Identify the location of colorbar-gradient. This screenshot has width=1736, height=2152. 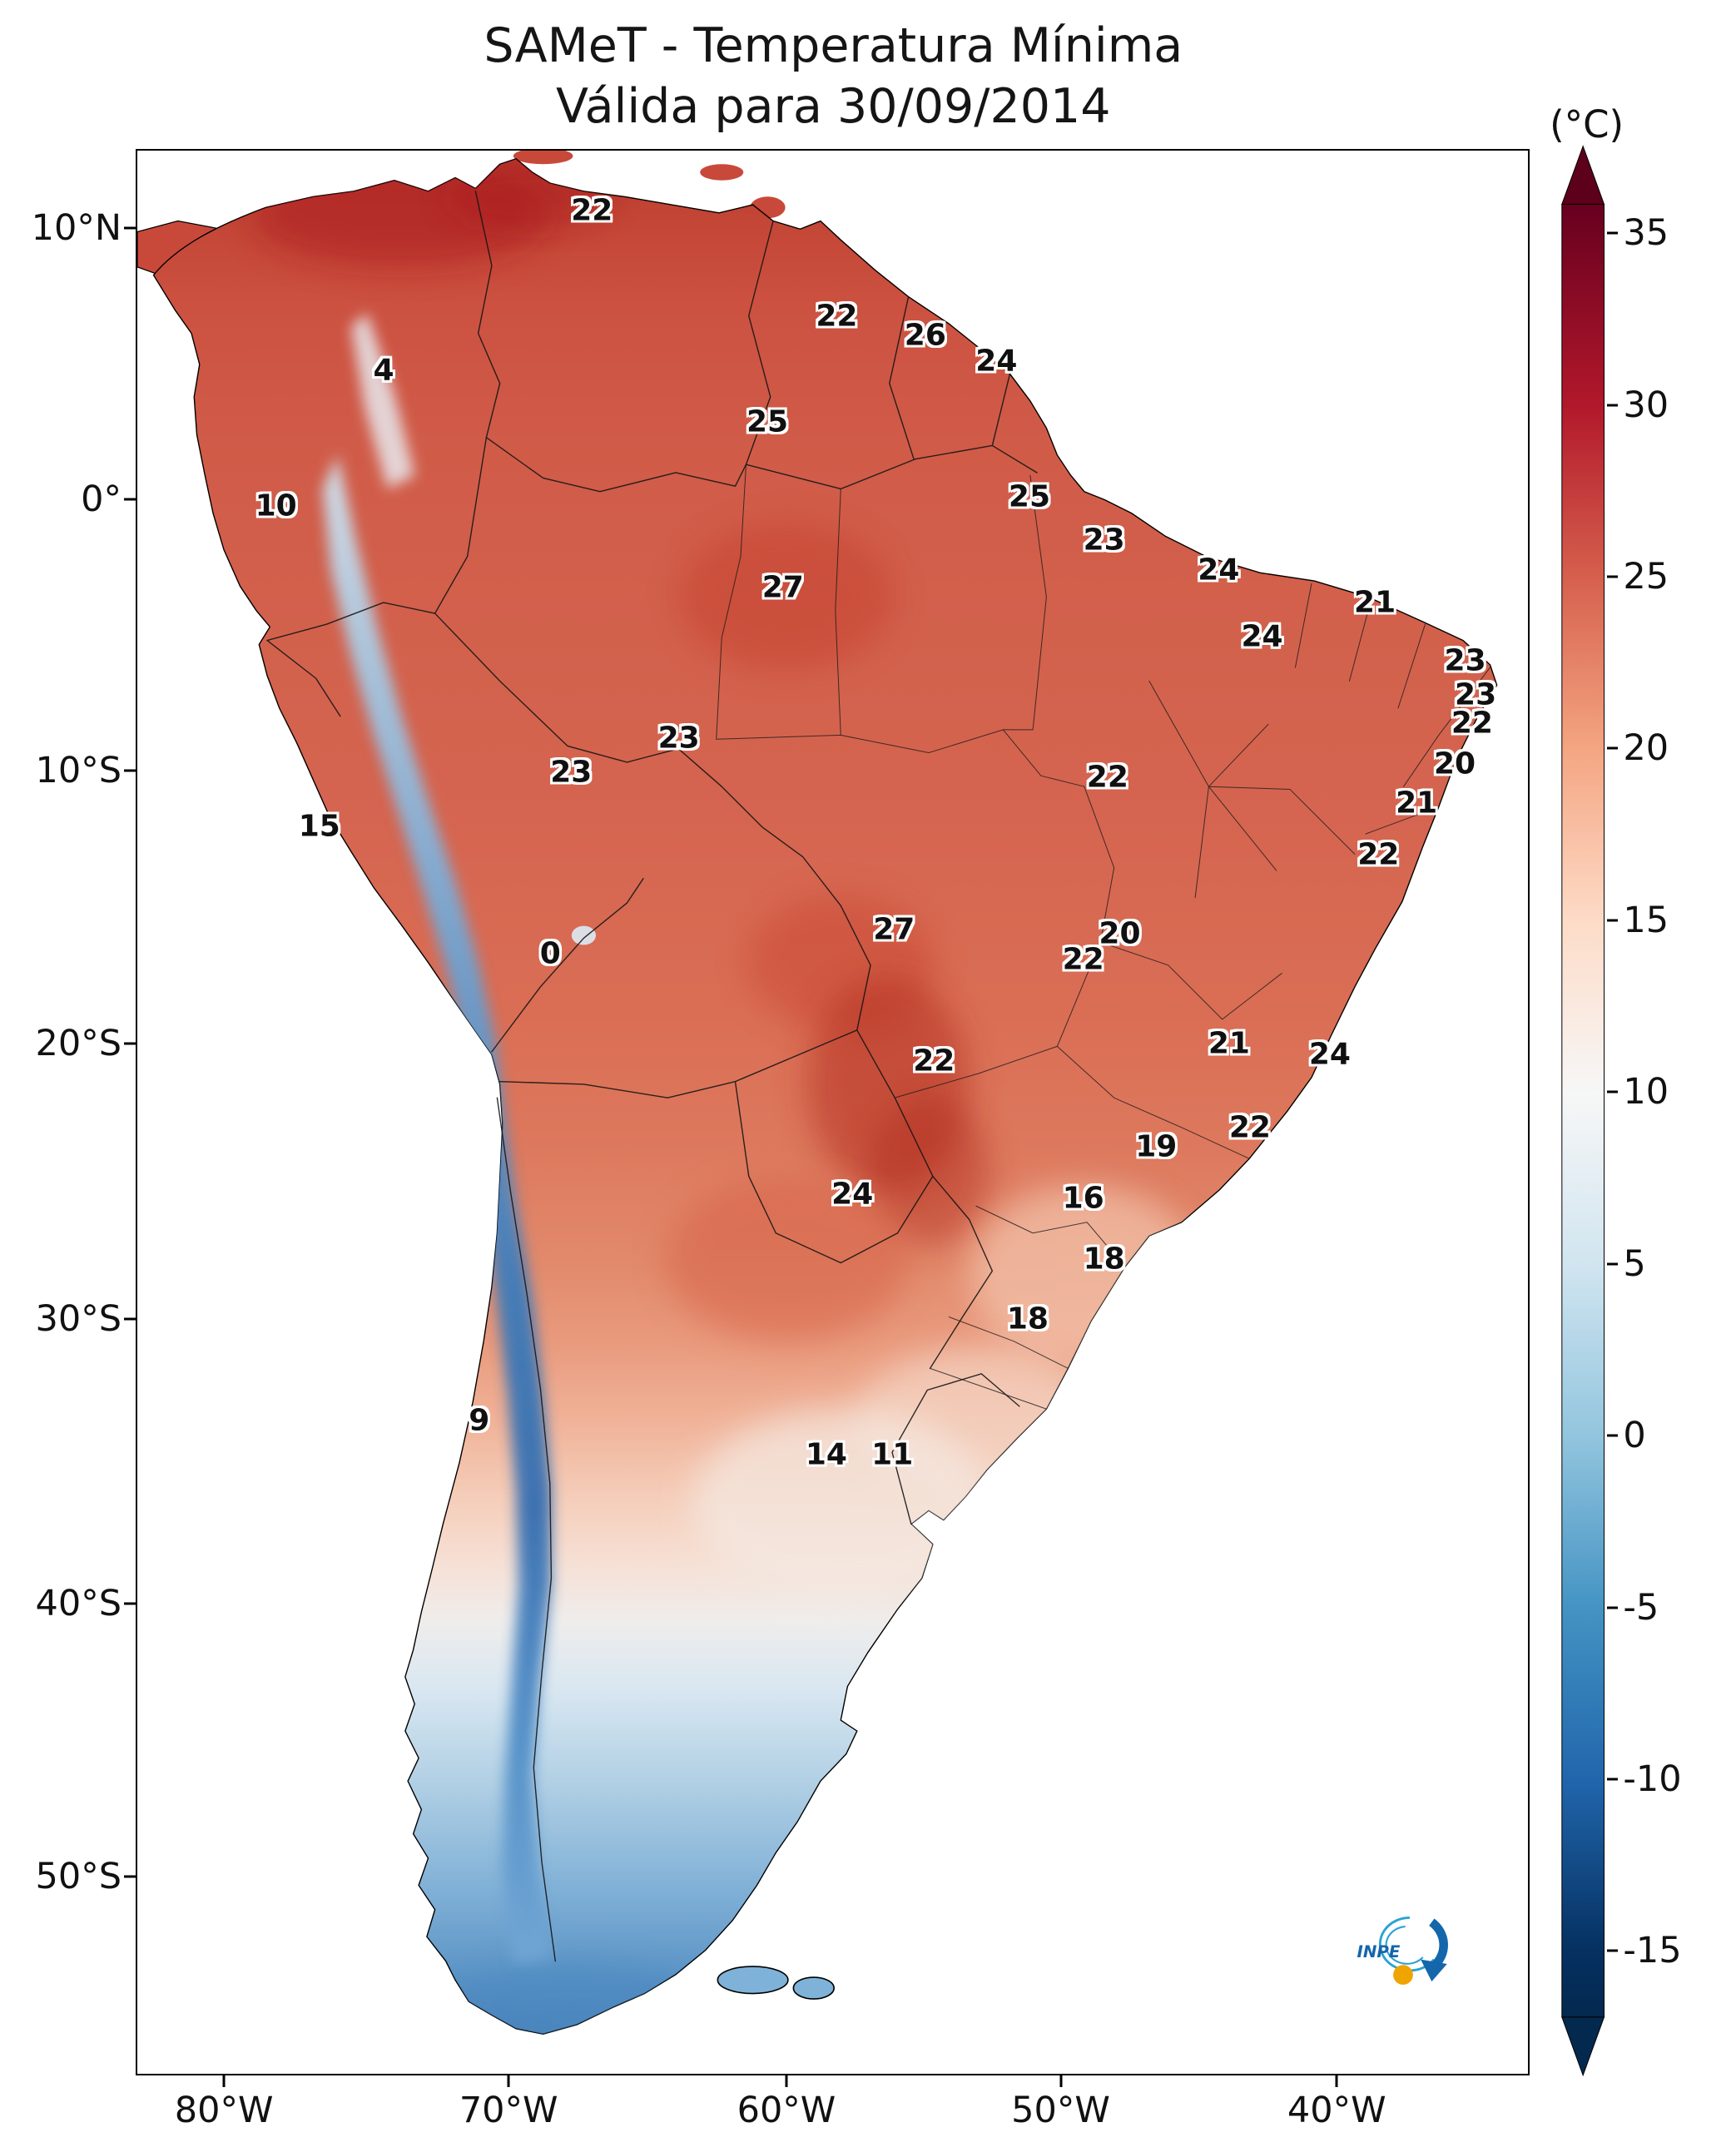
(1583, 1110).